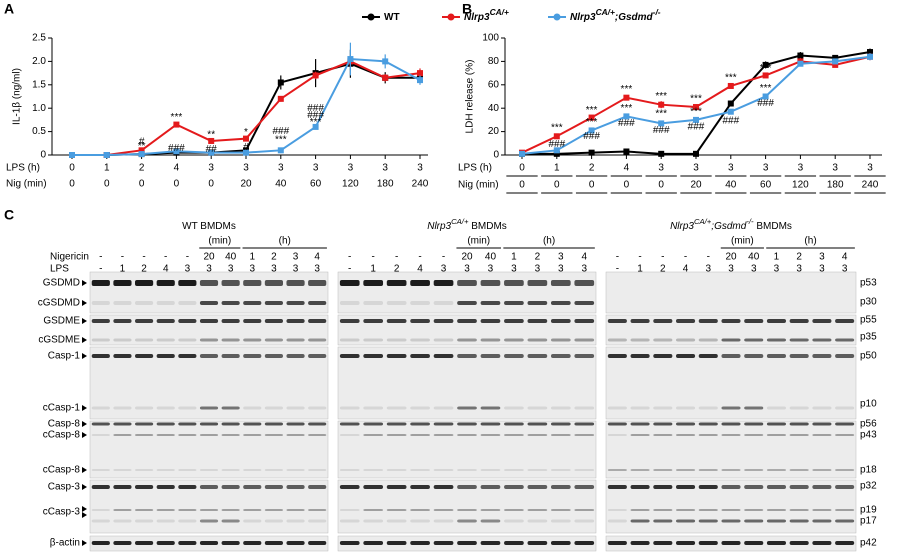 The height and width of the screenshot is (552, 900). What do you see at coordinates (64, 356) in the screenshot?
I see `protein-label: Casp-1` at bounding box center [64, 356].